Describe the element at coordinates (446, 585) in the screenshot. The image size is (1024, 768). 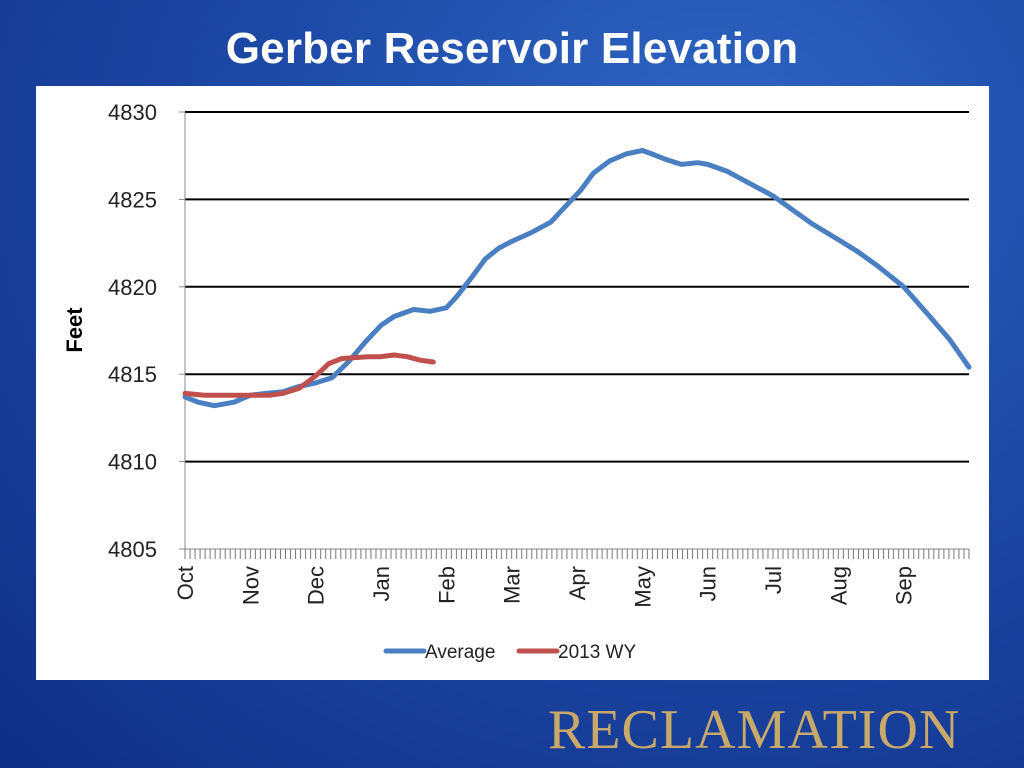
I see `x-tick-label-feb: Feb` at that location.